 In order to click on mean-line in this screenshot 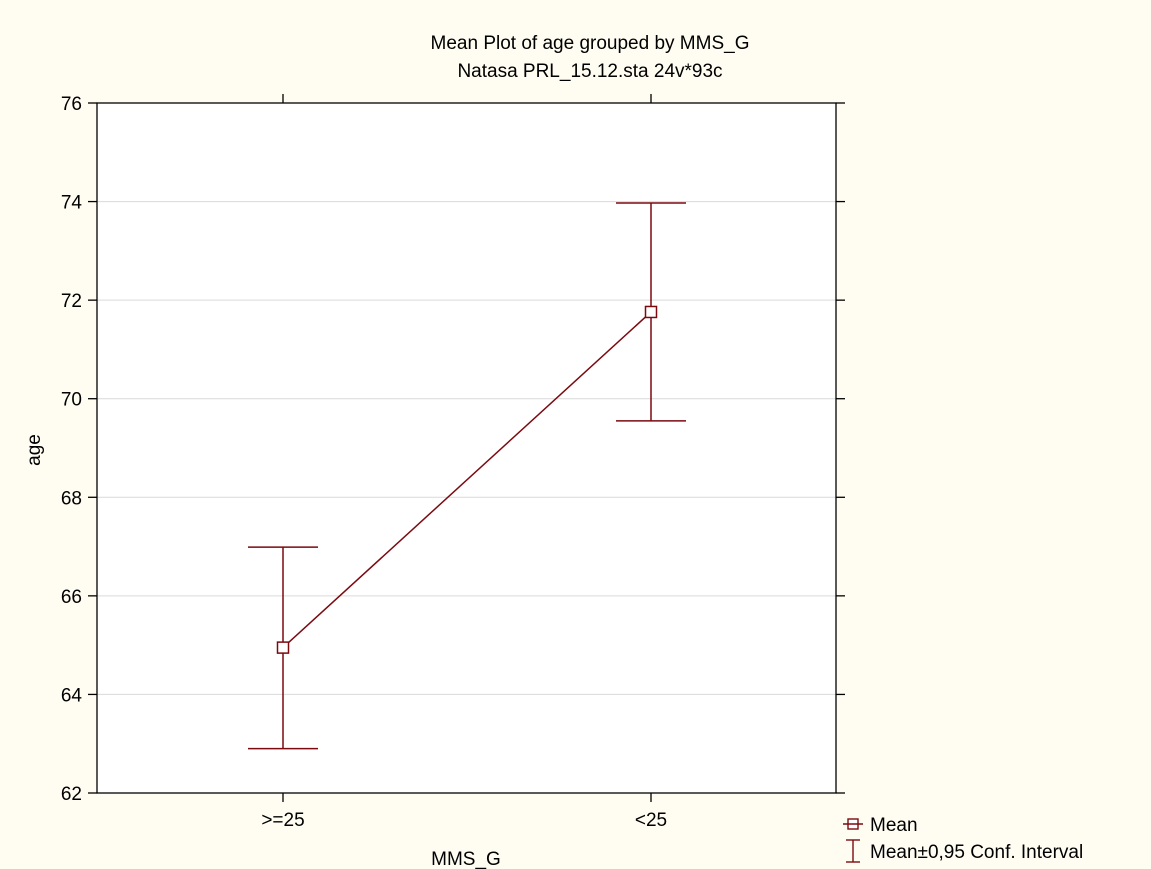, I will do `click(467, 480)`.